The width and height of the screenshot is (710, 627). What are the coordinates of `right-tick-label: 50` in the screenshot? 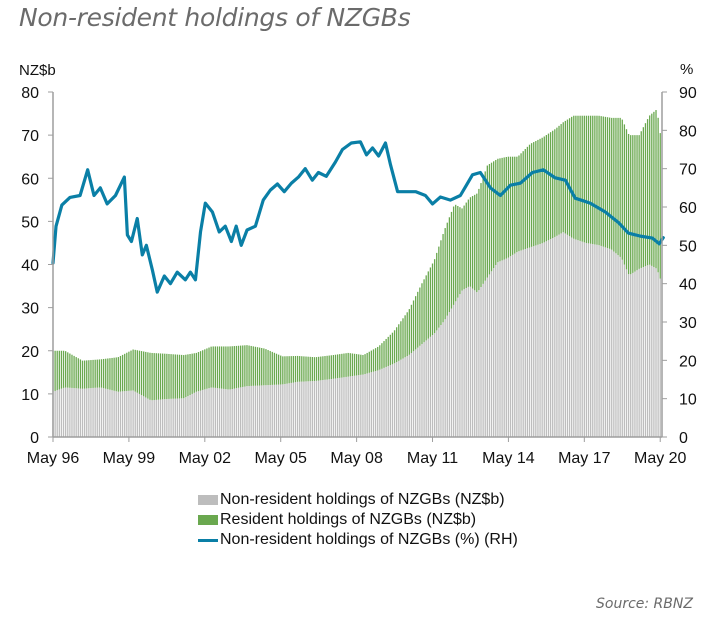 It's located at (688, 246).